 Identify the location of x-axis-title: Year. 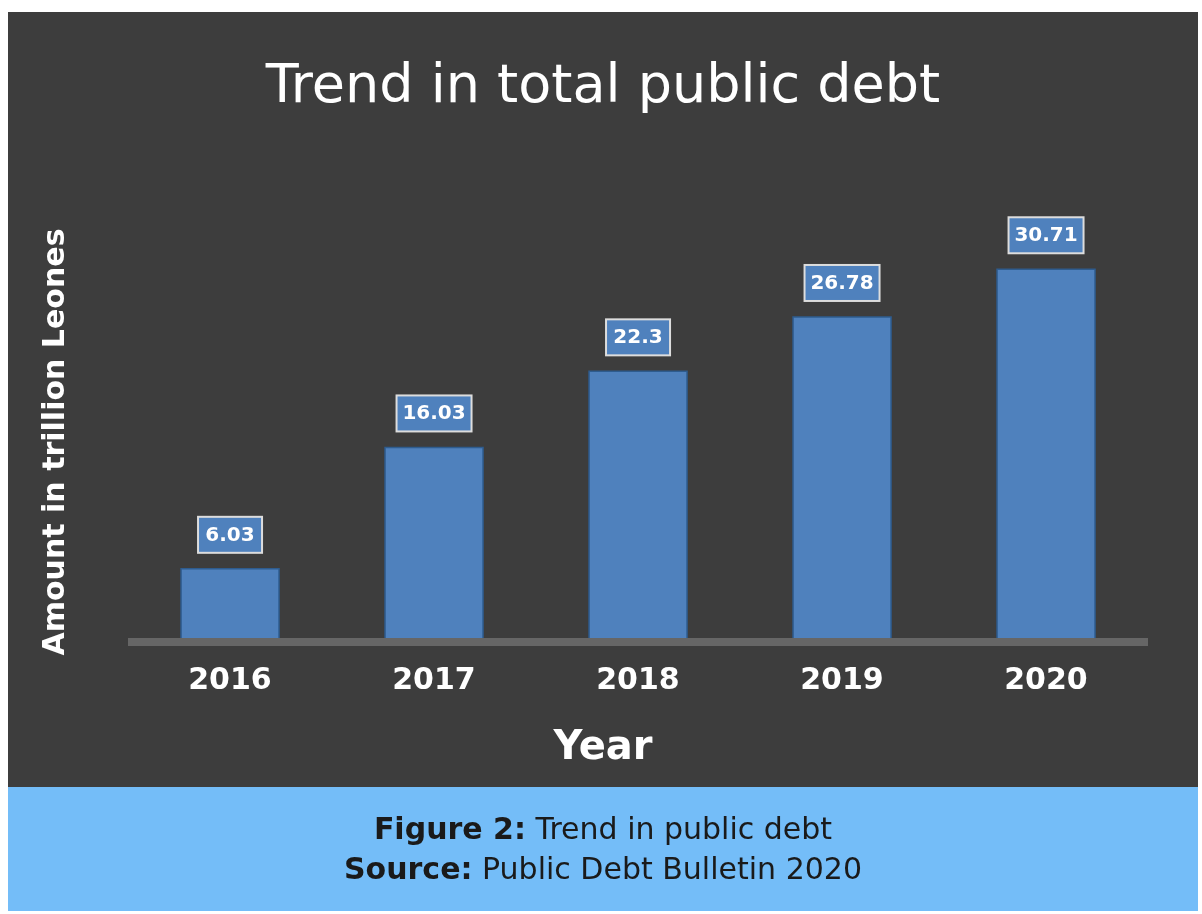
(603, 745).